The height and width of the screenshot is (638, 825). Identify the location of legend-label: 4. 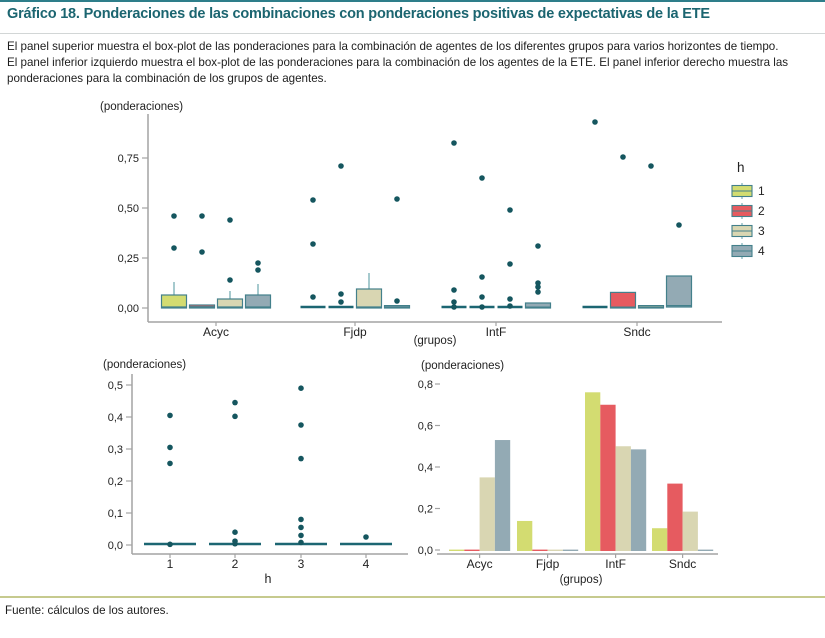
(761, 251).